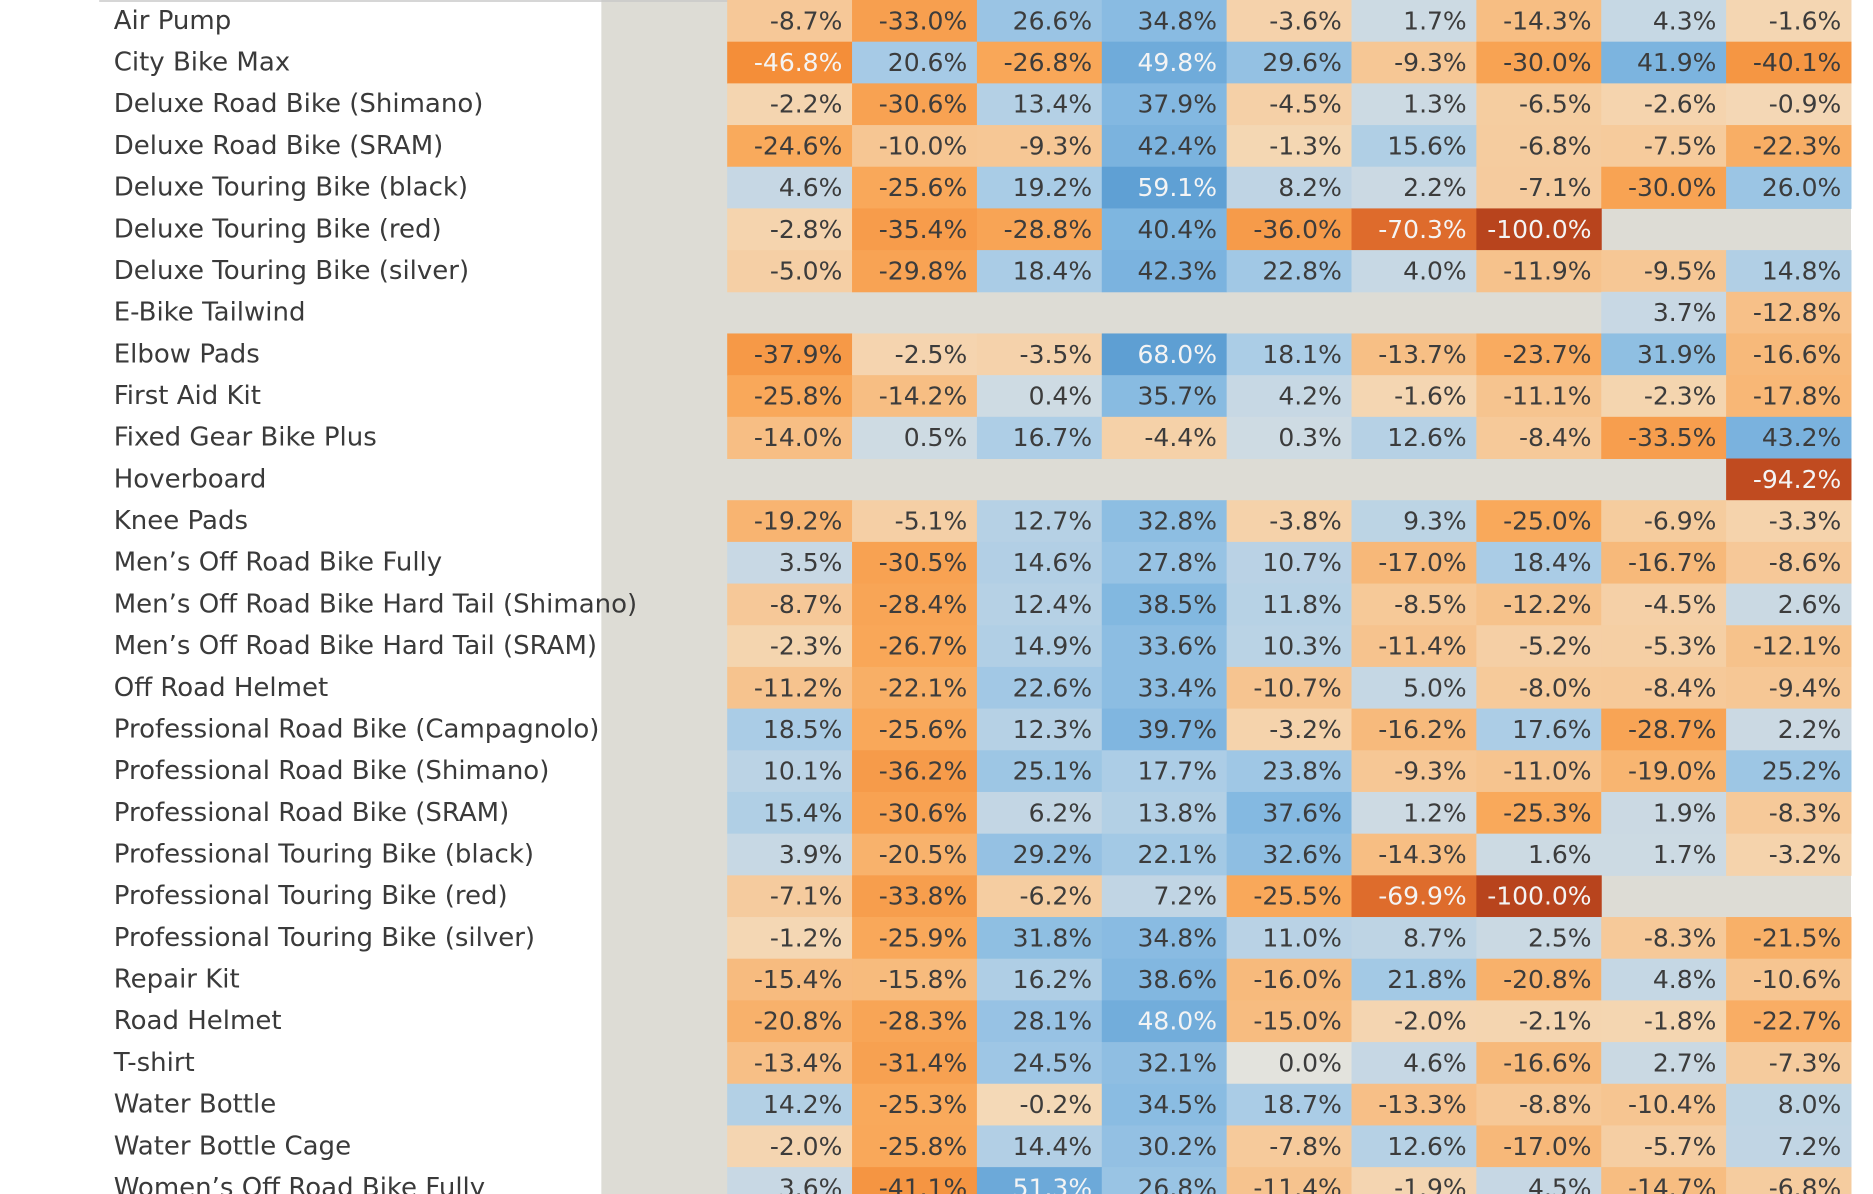 This screenshot has height=1194, width=1873. I want to click on cell-value-label: 26.8%, so click(1177, 1183).